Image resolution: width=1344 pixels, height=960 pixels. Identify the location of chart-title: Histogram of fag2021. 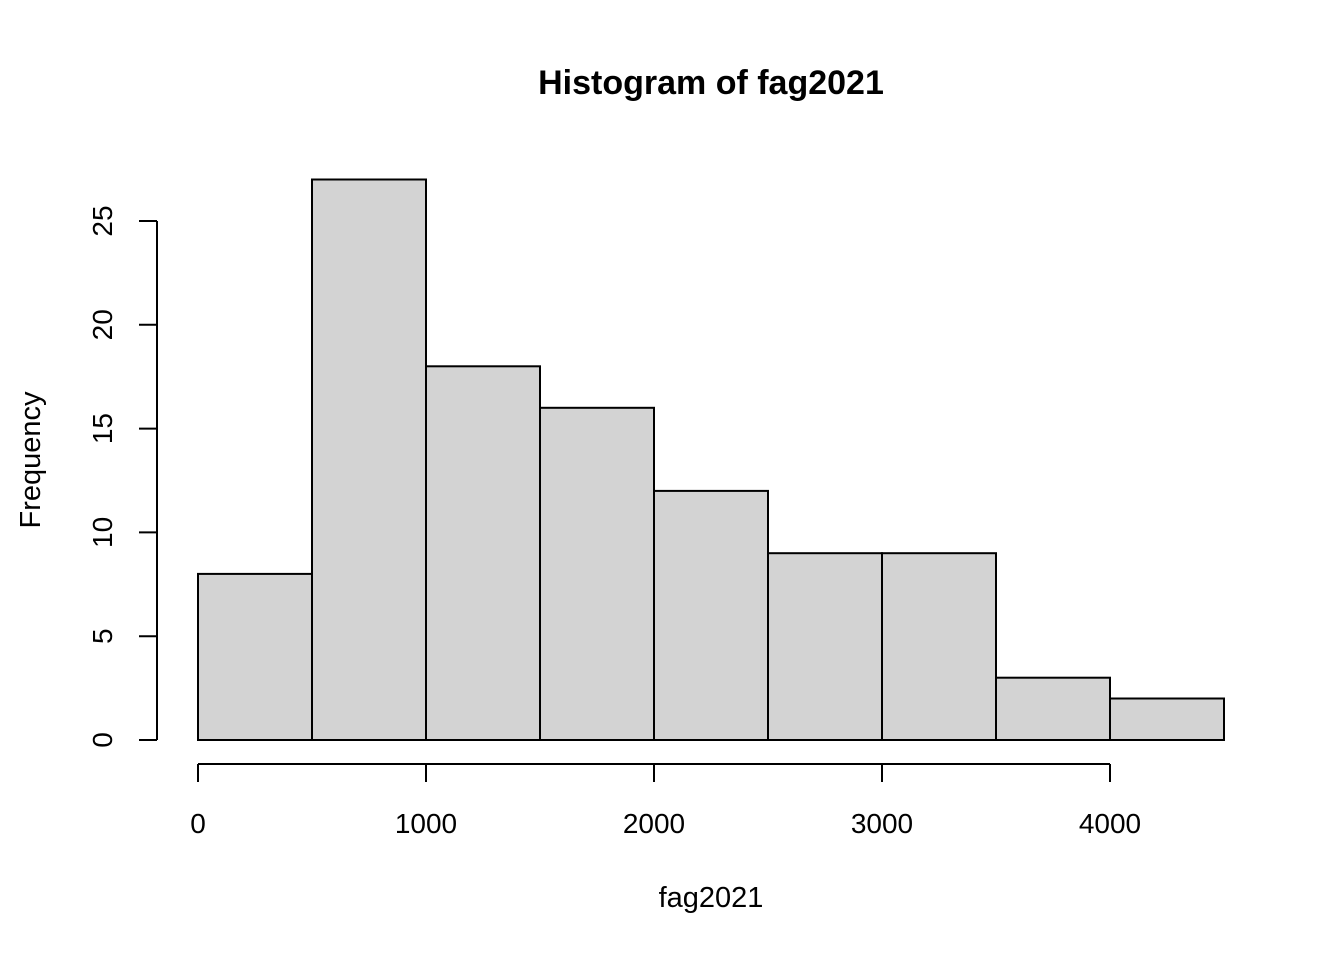
(711, 83).